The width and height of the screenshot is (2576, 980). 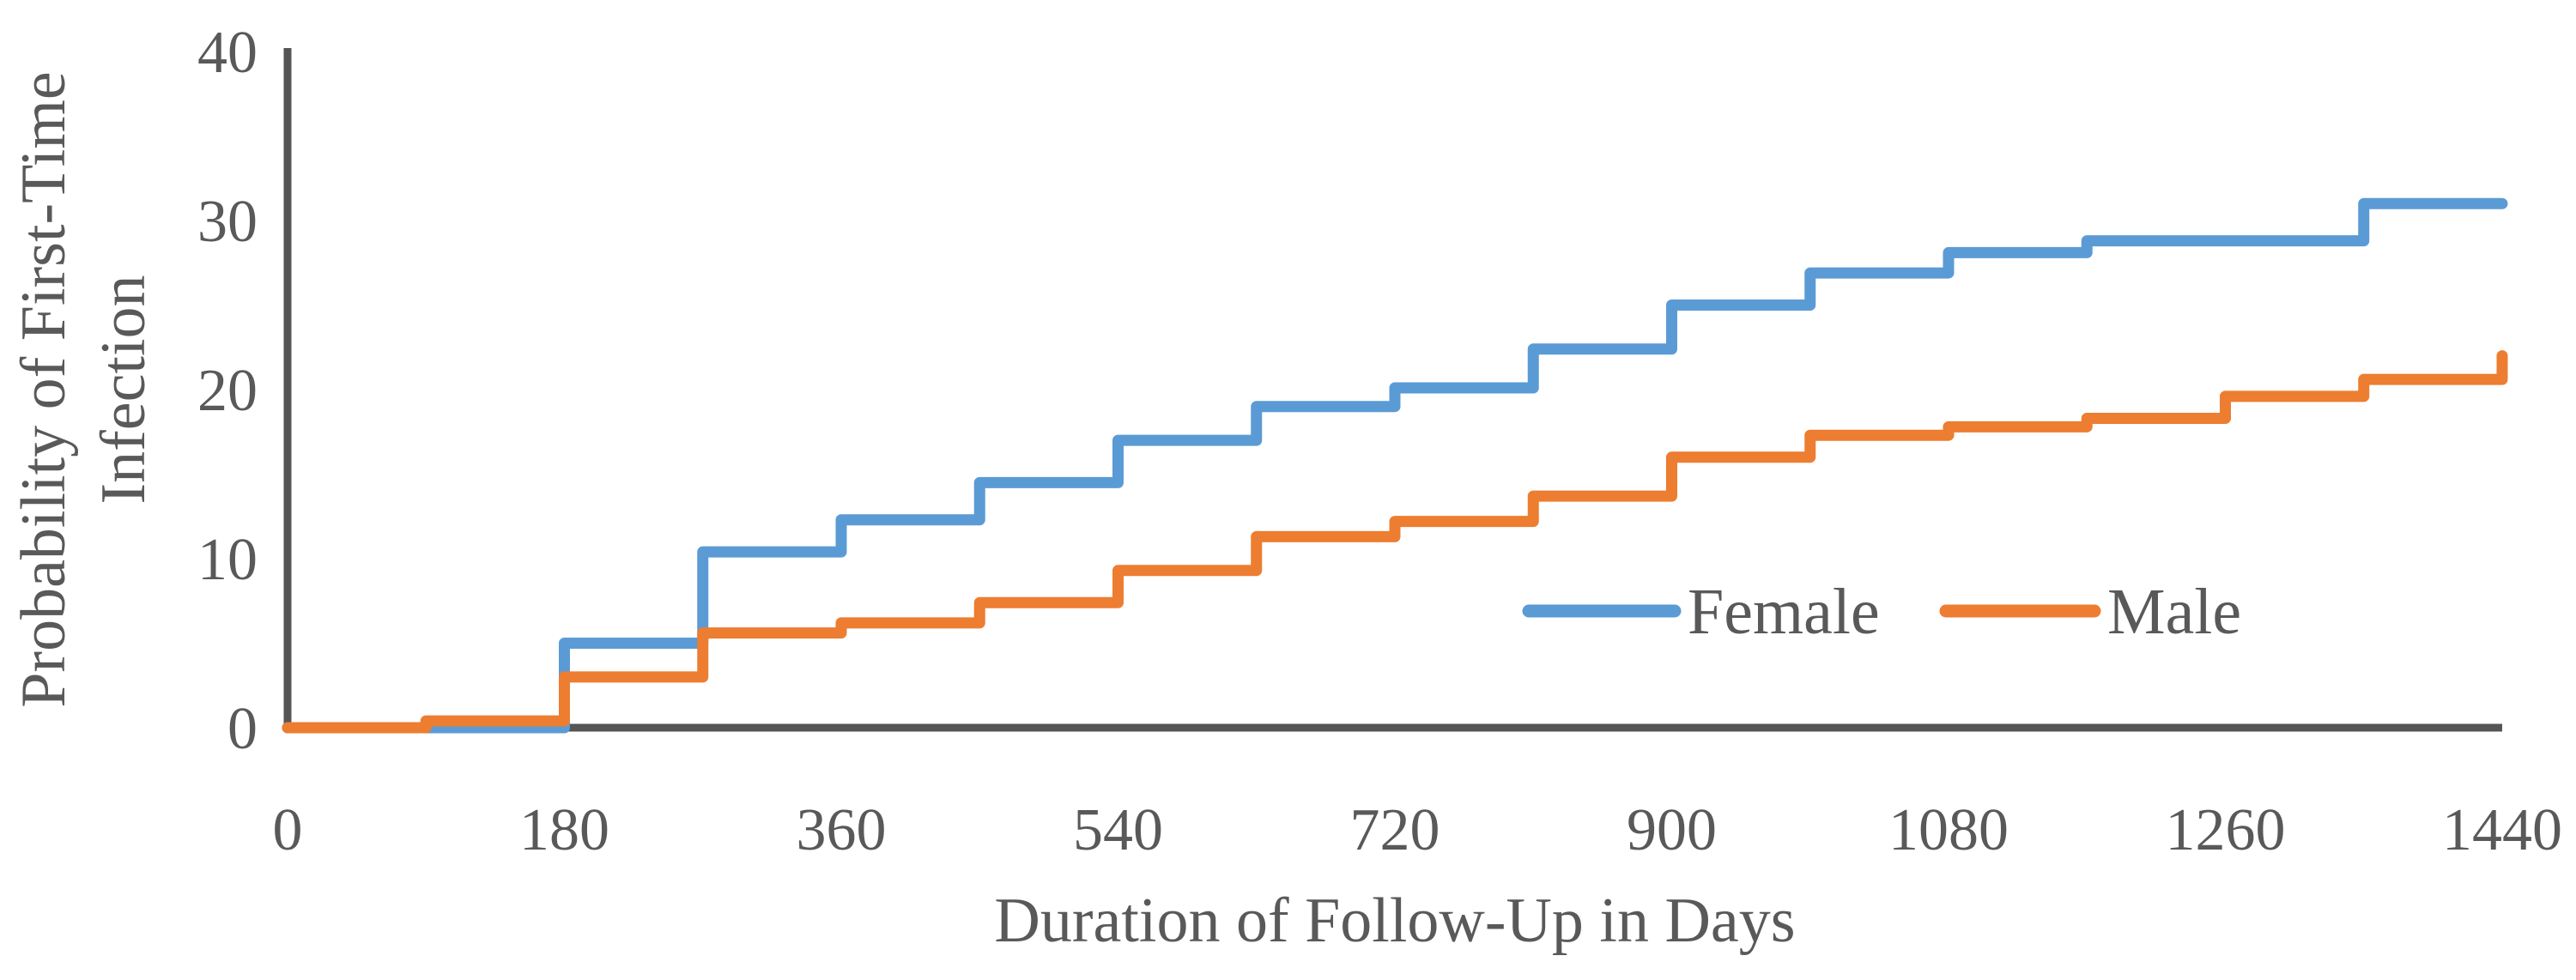 I want to click on x-tick-label: 1260, so click(x=2226, y=830).